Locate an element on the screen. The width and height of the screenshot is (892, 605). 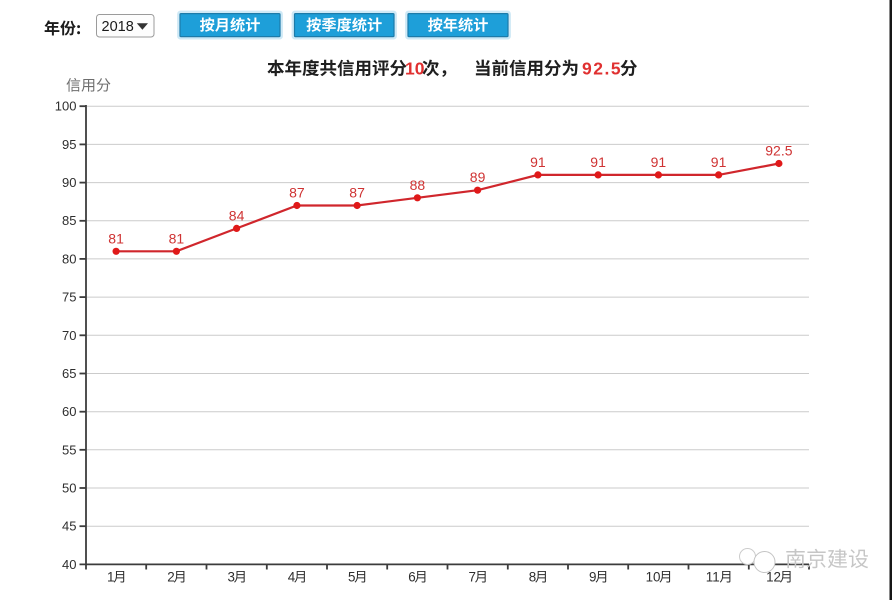
svg-text: 84 is located at coordinates (237, 215).